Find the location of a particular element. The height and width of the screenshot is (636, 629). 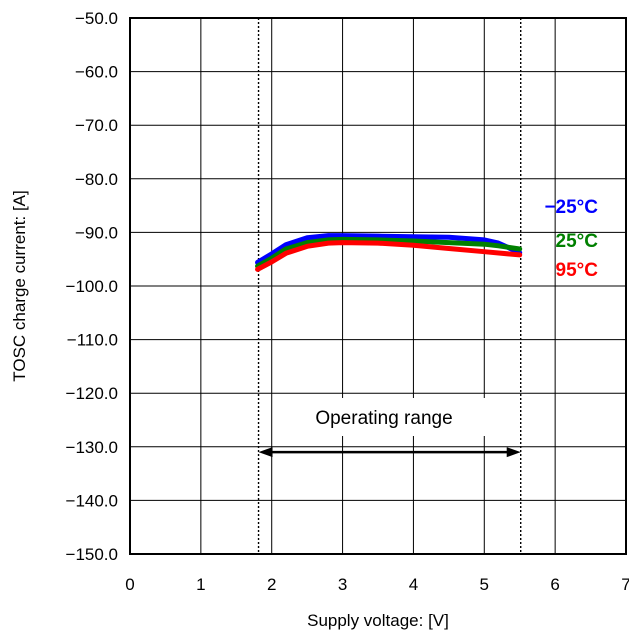

series-label: 95°C is located at coordinates (577, 270).